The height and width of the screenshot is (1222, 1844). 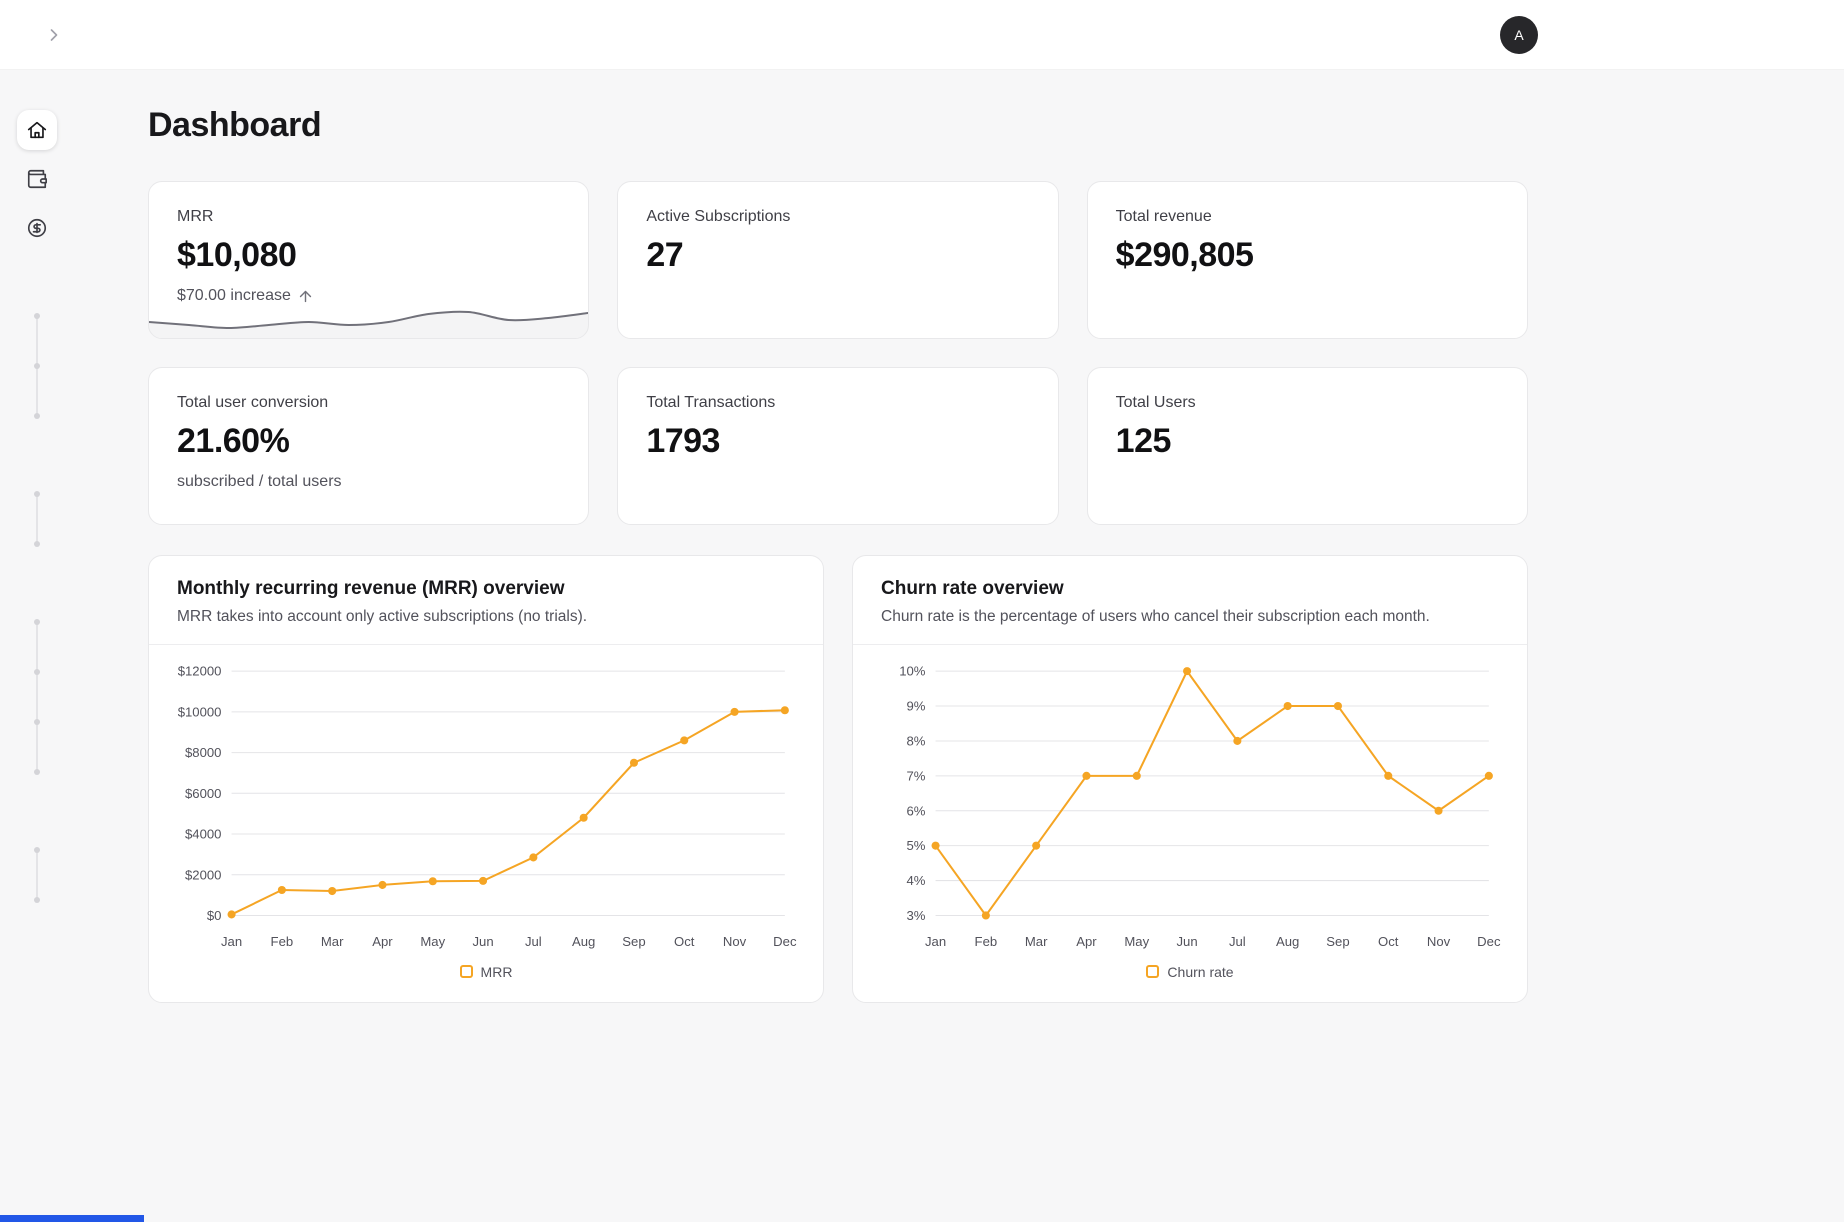 What do you see at coordinates (203, 752) in the screenshot?
I see `svg-text: $8000` at bounding box center [203, 752].